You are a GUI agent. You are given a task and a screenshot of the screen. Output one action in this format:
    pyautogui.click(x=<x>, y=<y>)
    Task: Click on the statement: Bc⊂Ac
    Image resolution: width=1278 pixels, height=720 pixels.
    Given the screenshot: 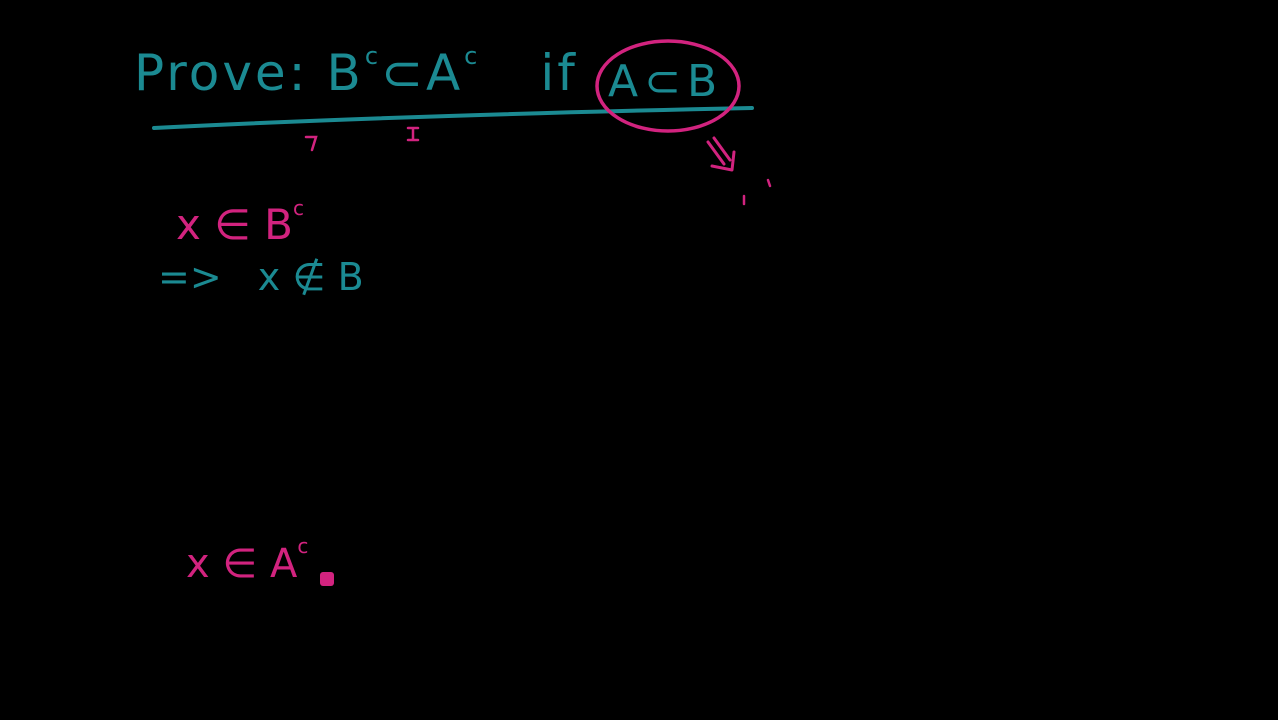 What is the action you would take?
    pyautogui.click(x=404, y=73)
    